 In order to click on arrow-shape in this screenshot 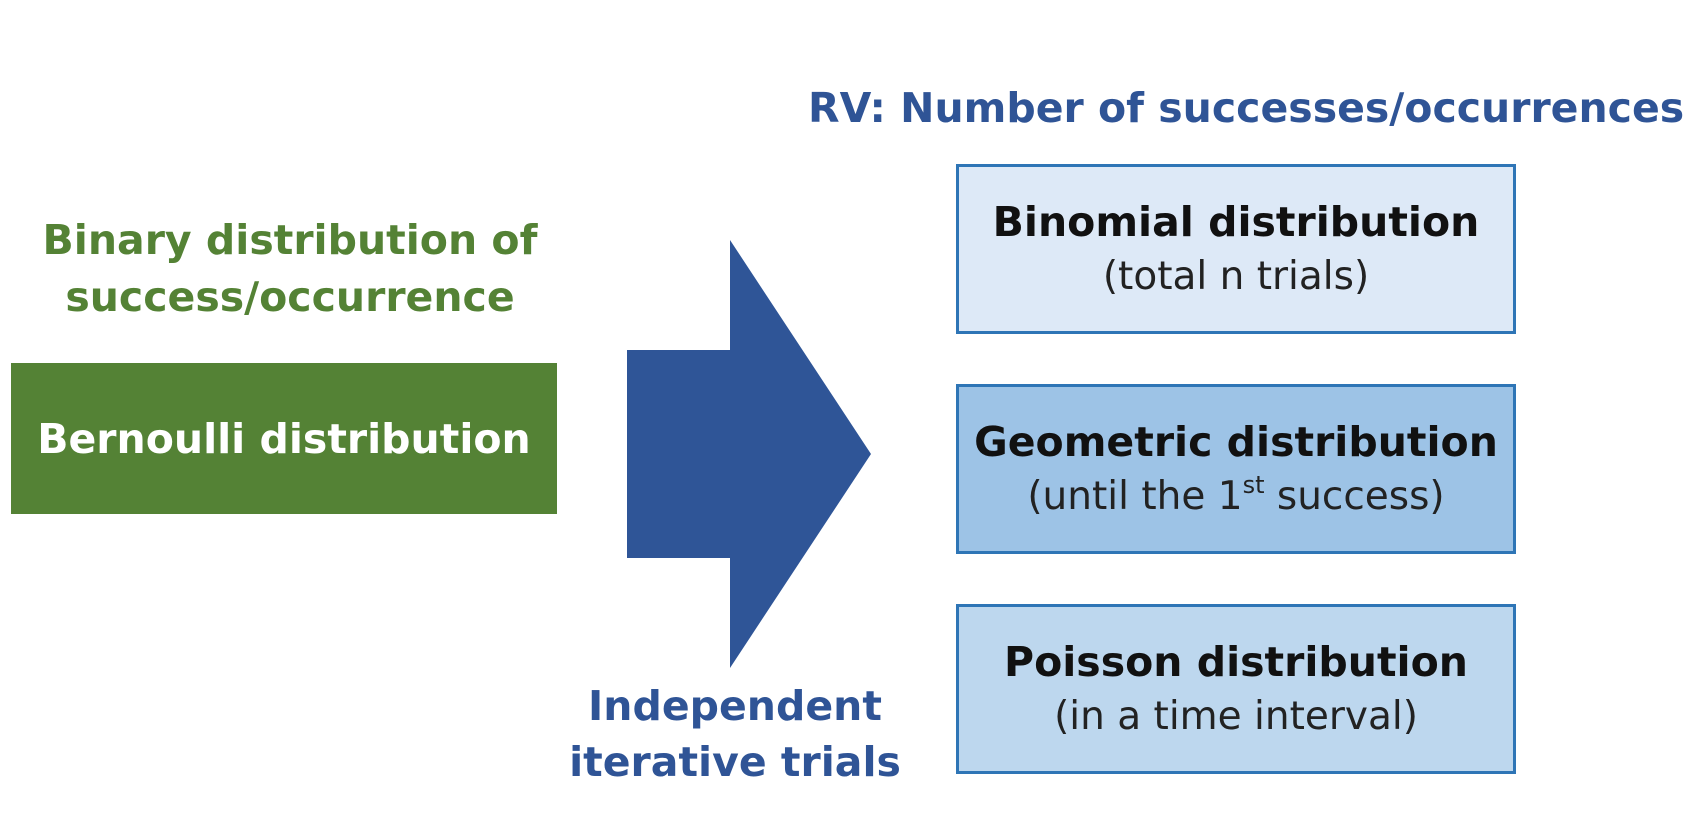, I will do `click(749, 454)`.